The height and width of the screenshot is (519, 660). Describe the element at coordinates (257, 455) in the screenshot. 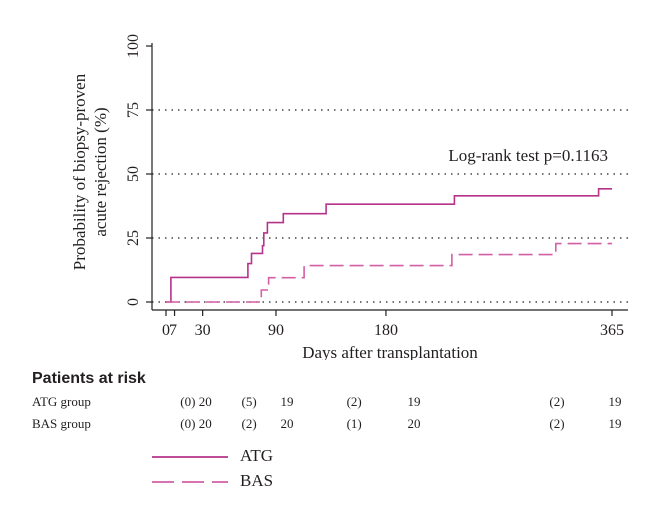

I see `legend-label-atg: ATG` at that location.